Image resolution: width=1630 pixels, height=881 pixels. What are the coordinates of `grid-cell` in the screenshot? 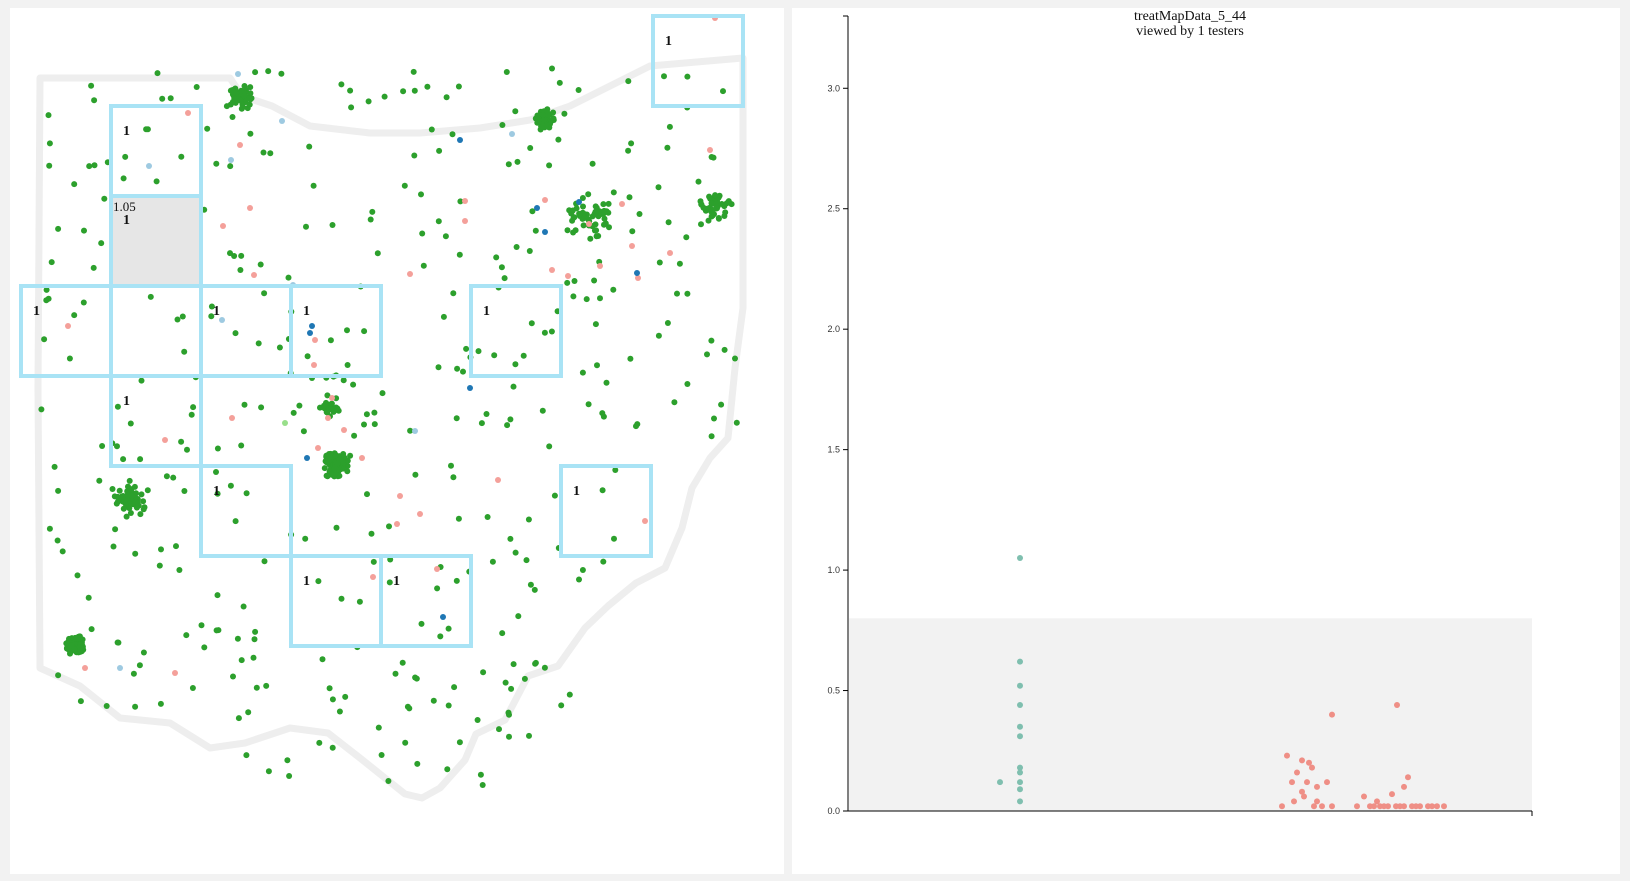 It's located at (156, 331).